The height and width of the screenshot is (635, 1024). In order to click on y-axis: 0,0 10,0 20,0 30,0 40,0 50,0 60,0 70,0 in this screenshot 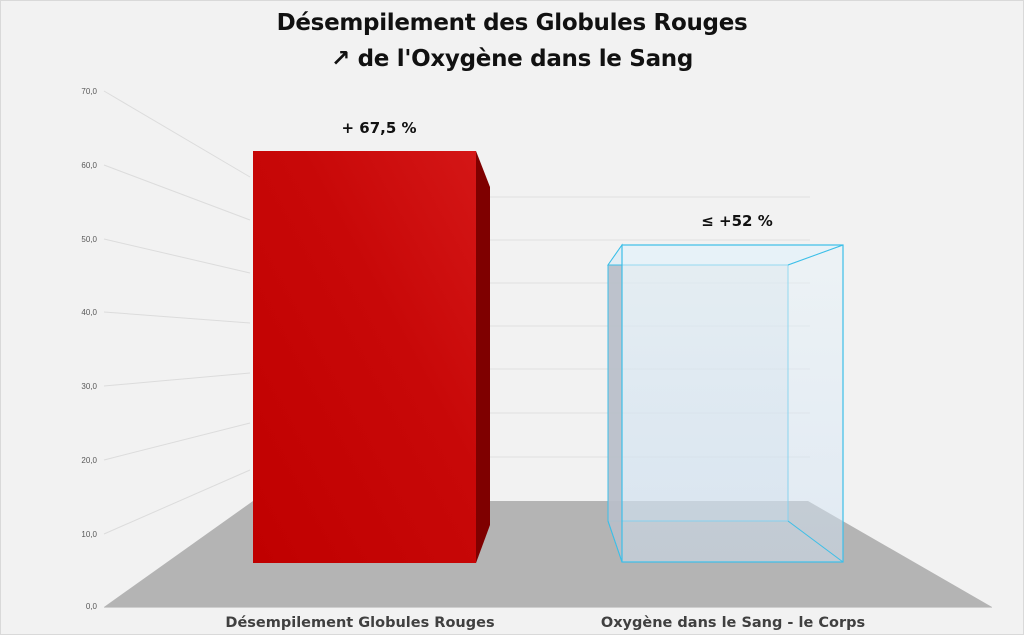, I will do `click(89, 349)`.